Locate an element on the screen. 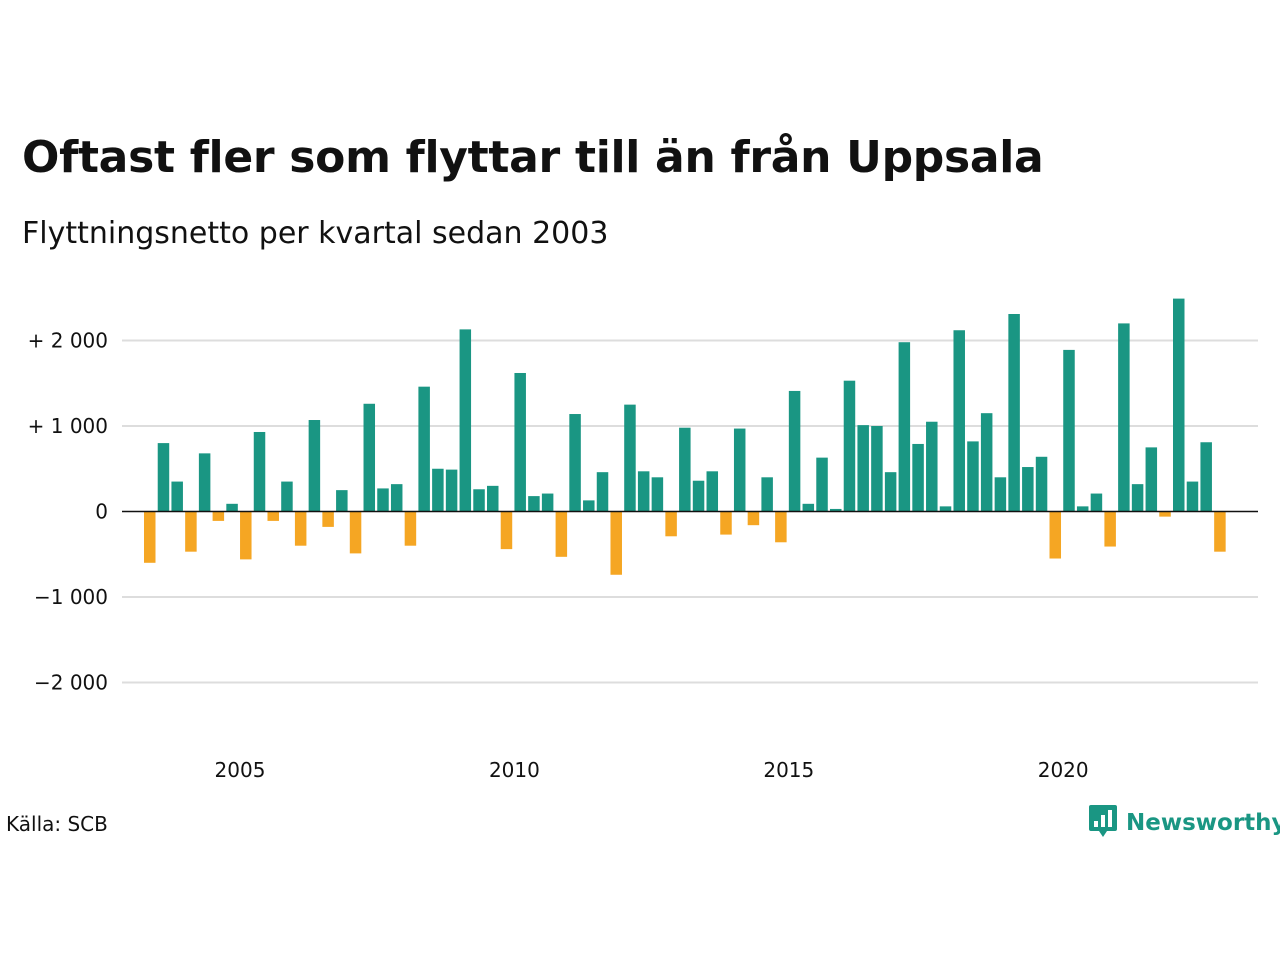 This screenshot has height=960, width=1280. y-tick-label: 0 is located at coordinates (101, 512).